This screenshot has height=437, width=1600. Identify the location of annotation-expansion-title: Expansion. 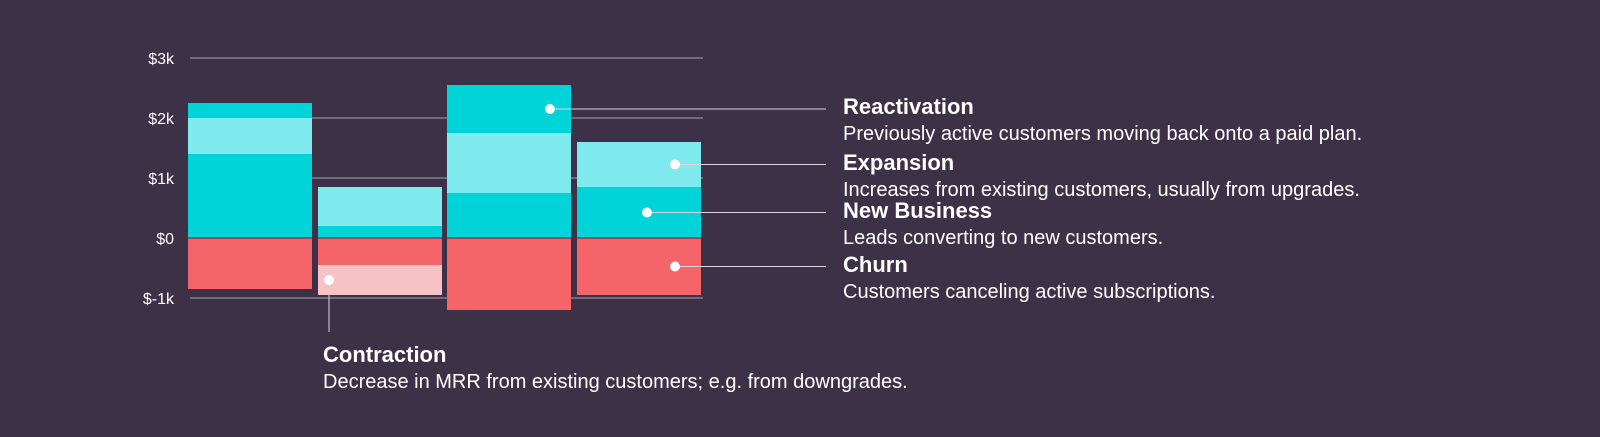
(899, 162).